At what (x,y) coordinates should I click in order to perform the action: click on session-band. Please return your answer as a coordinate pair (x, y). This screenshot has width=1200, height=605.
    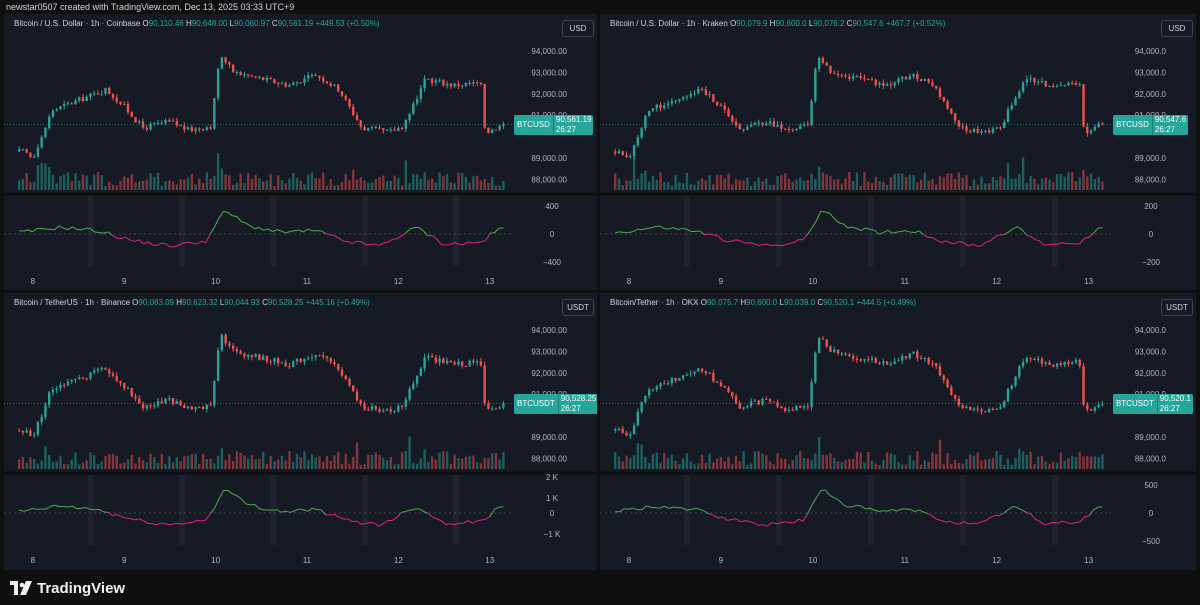
    Looking at the image, I should click on (779, 231).